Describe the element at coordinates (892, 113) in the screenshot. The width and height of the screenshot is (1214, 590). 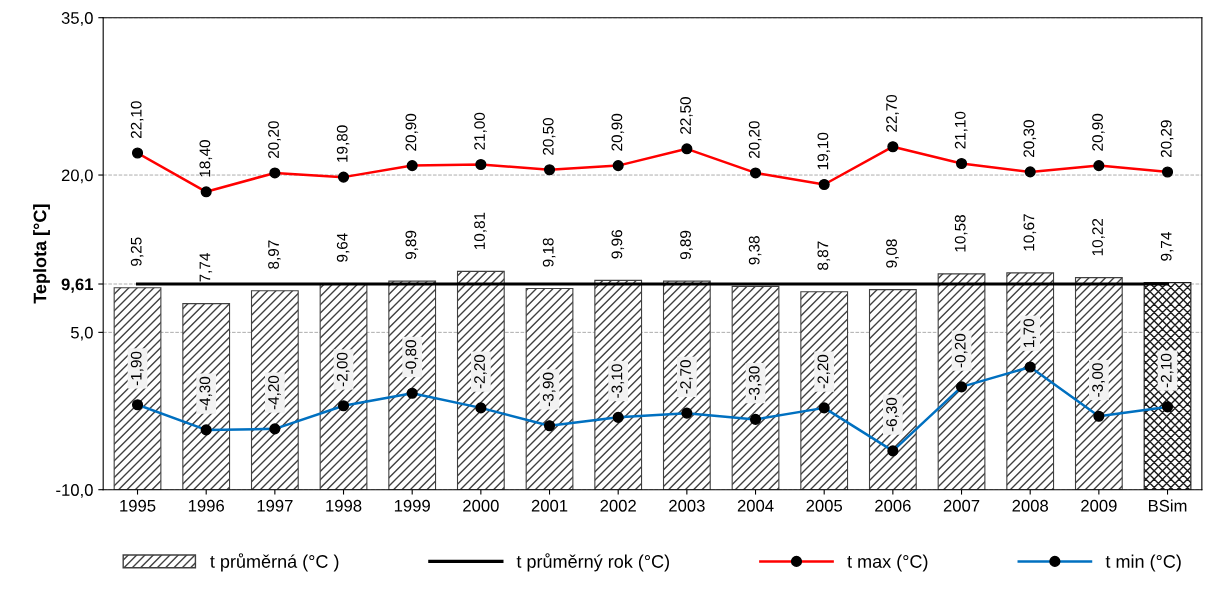
I see `data-label: 22,70` at that location.